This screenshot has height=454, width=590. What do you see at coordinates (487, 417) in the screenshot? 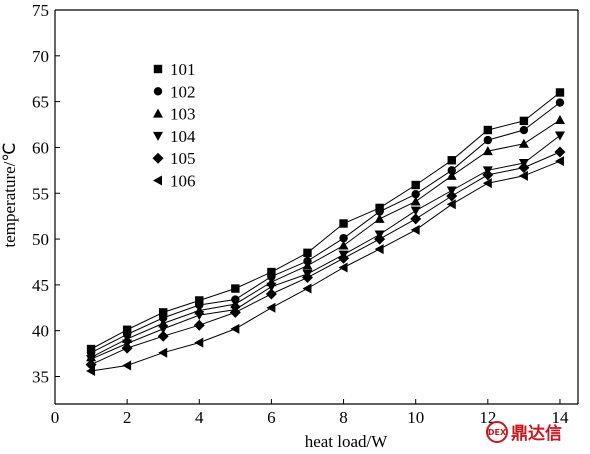
I see `x-tick-label: 12` at bounding box center [487, 417].